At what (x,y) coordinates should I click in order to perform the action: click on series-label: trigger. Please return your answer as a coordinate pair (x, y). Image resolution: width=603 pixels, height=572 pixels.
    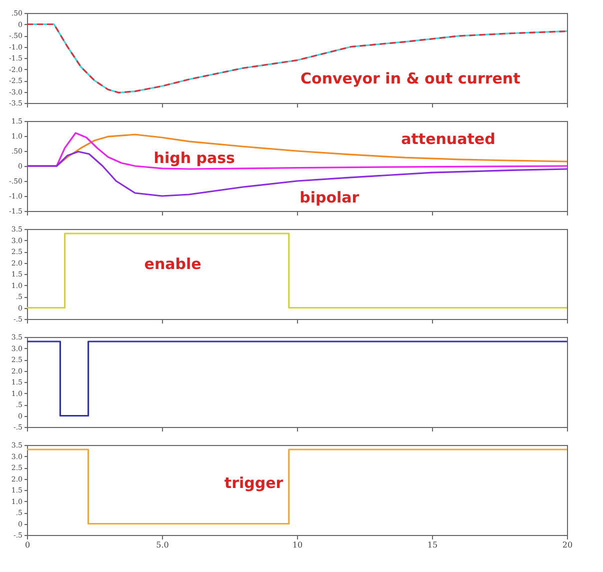
    Looking at the image, I should click on (254, 483).